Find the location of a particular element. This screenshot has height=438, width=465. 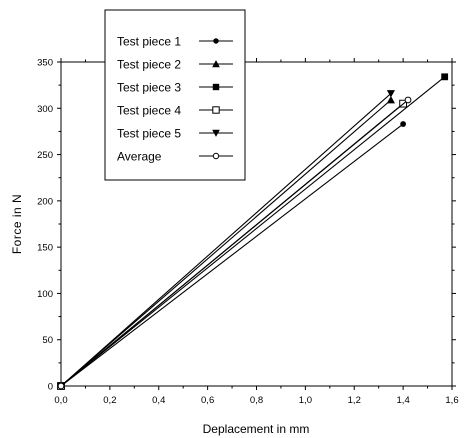

x-tick-label: 0,8 is located at coordinates (256, 400).